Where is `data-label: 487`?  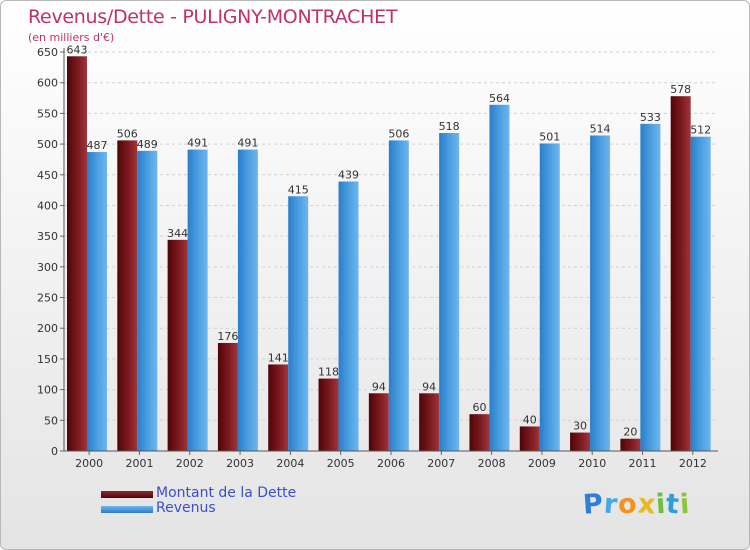
data-label: 487 is located at coordinates (97, 145).